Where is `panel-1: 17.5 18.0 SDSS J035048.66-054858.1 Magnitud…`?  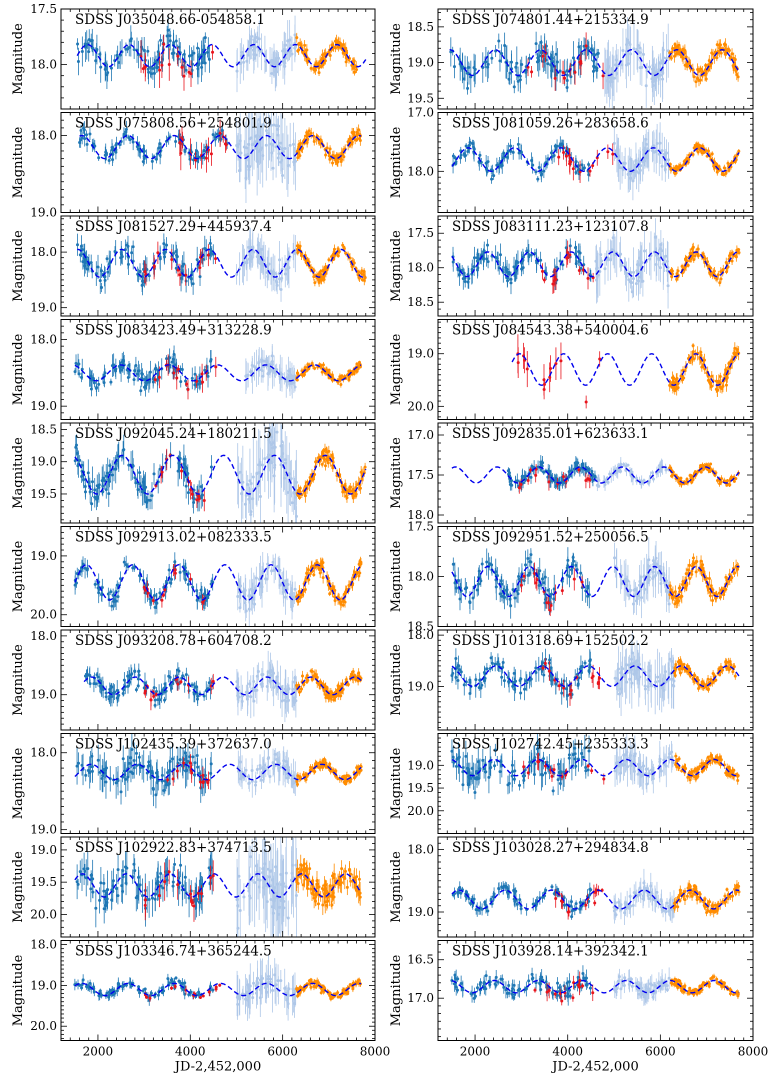 panel-1: 17.5 18.0 SDSS J035048.66-054858.1 Magnitud… is located at coordinates (193, 56).